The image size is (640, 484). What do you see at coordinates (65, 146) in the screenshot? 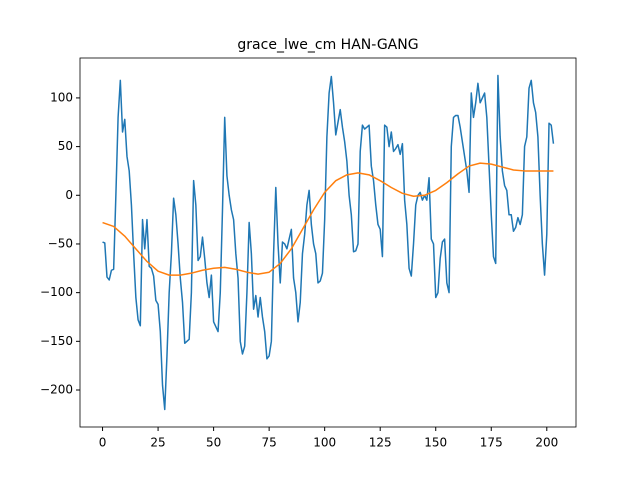
I see `y-tick-label: 50` at bounding box center [65, 146].